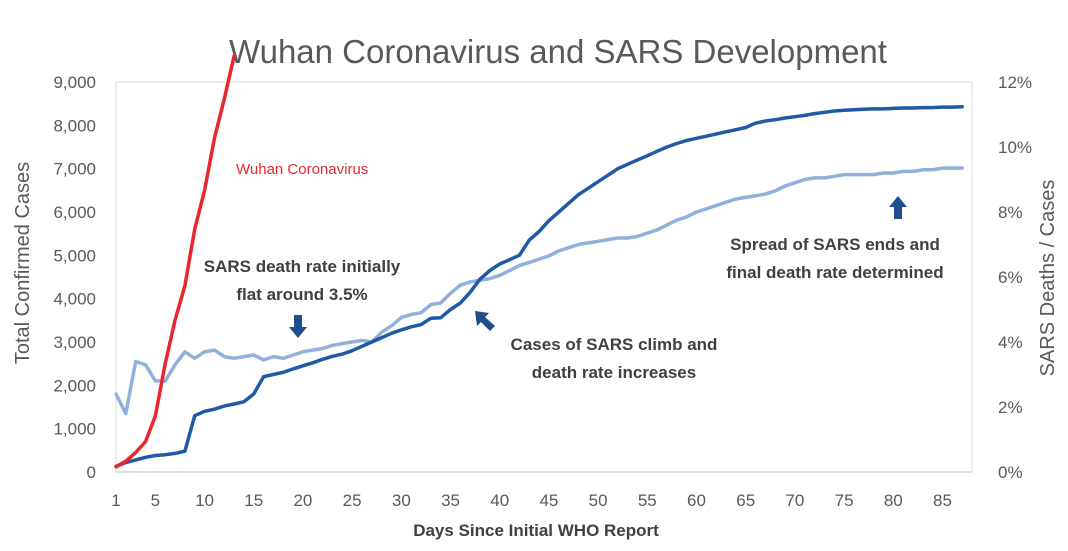  What do you see at coordinates (74, 385) in the screenshot?
I see `y-tick-label: 2,000` at bounding box center [74, 385].